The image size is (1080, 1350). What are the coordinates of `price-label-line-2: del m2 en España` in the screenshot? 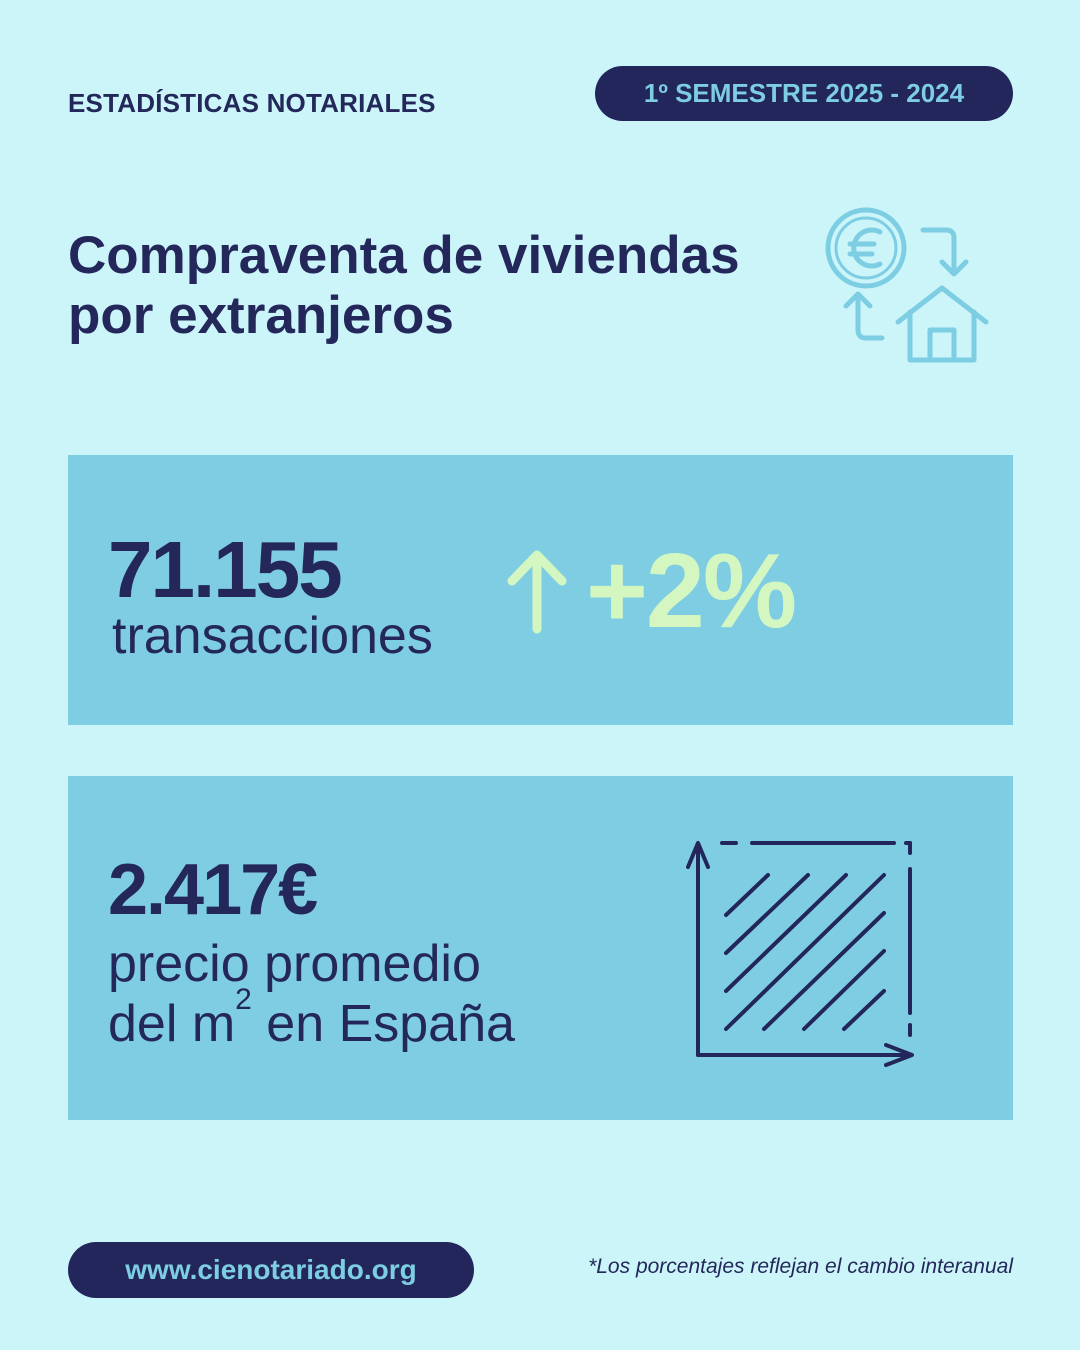 It's located at (311, 1019).